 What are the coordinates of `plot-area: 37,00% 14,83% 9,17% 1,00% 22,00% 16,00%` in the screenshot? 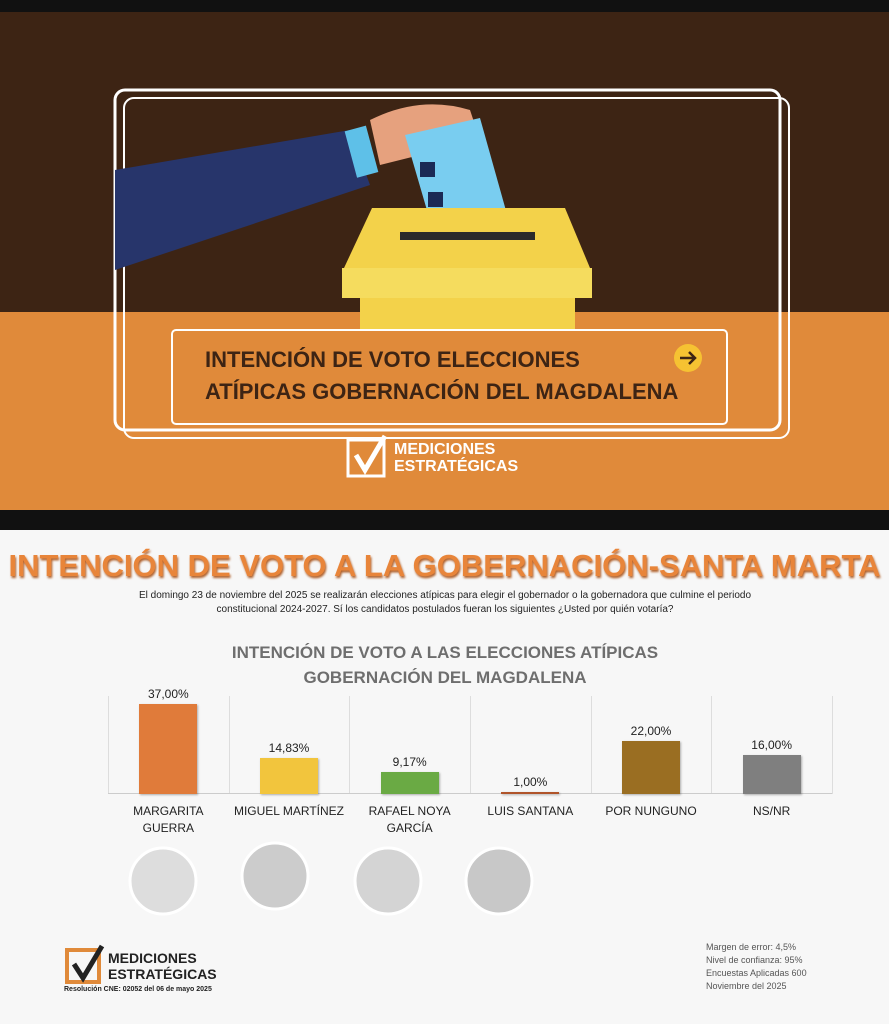 It's located at (470, 740).